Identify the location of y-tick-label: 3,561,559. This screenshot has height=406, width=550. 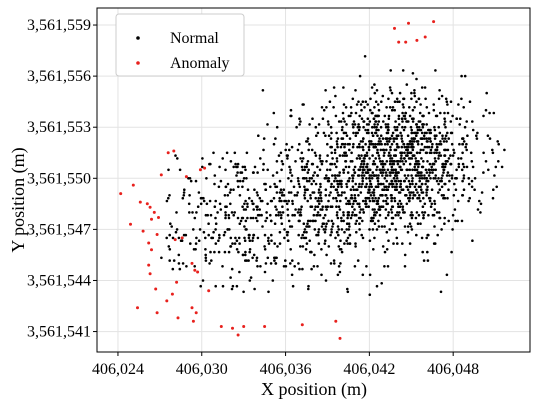
(59, 25).